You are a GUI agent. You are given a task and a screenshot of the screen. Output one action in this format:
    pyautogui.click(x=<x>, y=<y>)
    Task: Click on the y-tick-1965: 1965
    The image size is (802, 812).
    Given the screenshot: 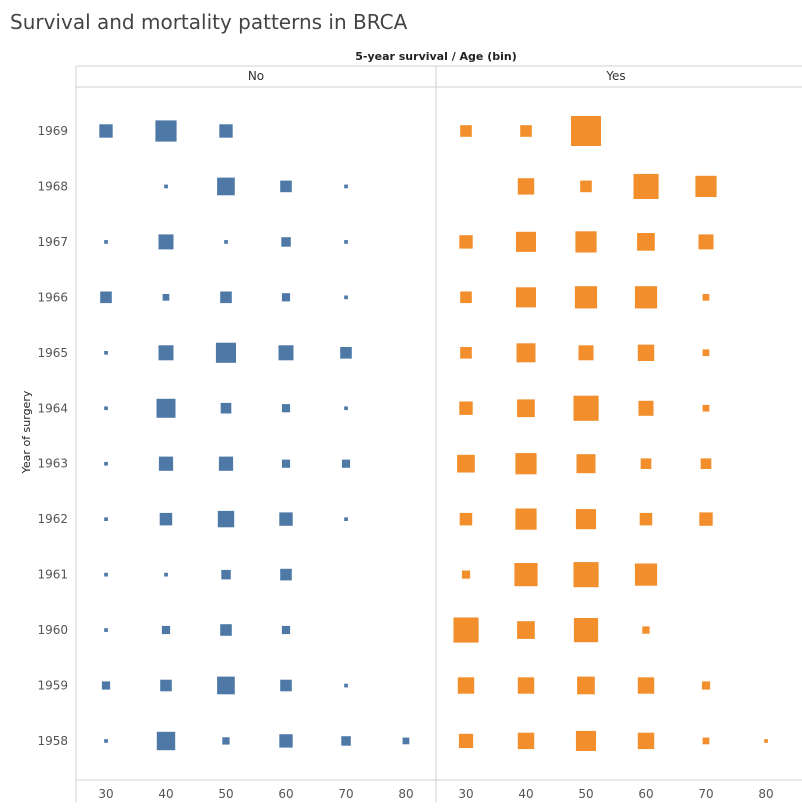 What is the action you would take?
    pyautogui.click(x=52, y=353)
    